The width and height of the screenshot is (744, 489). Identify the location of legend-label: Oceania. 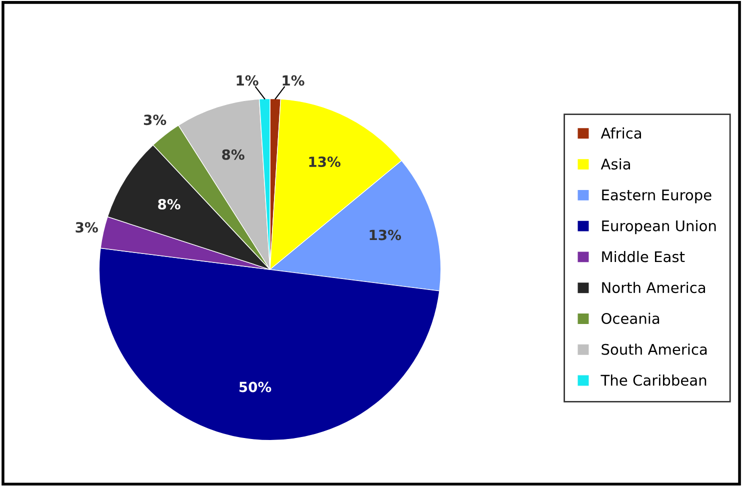
(631, 318).